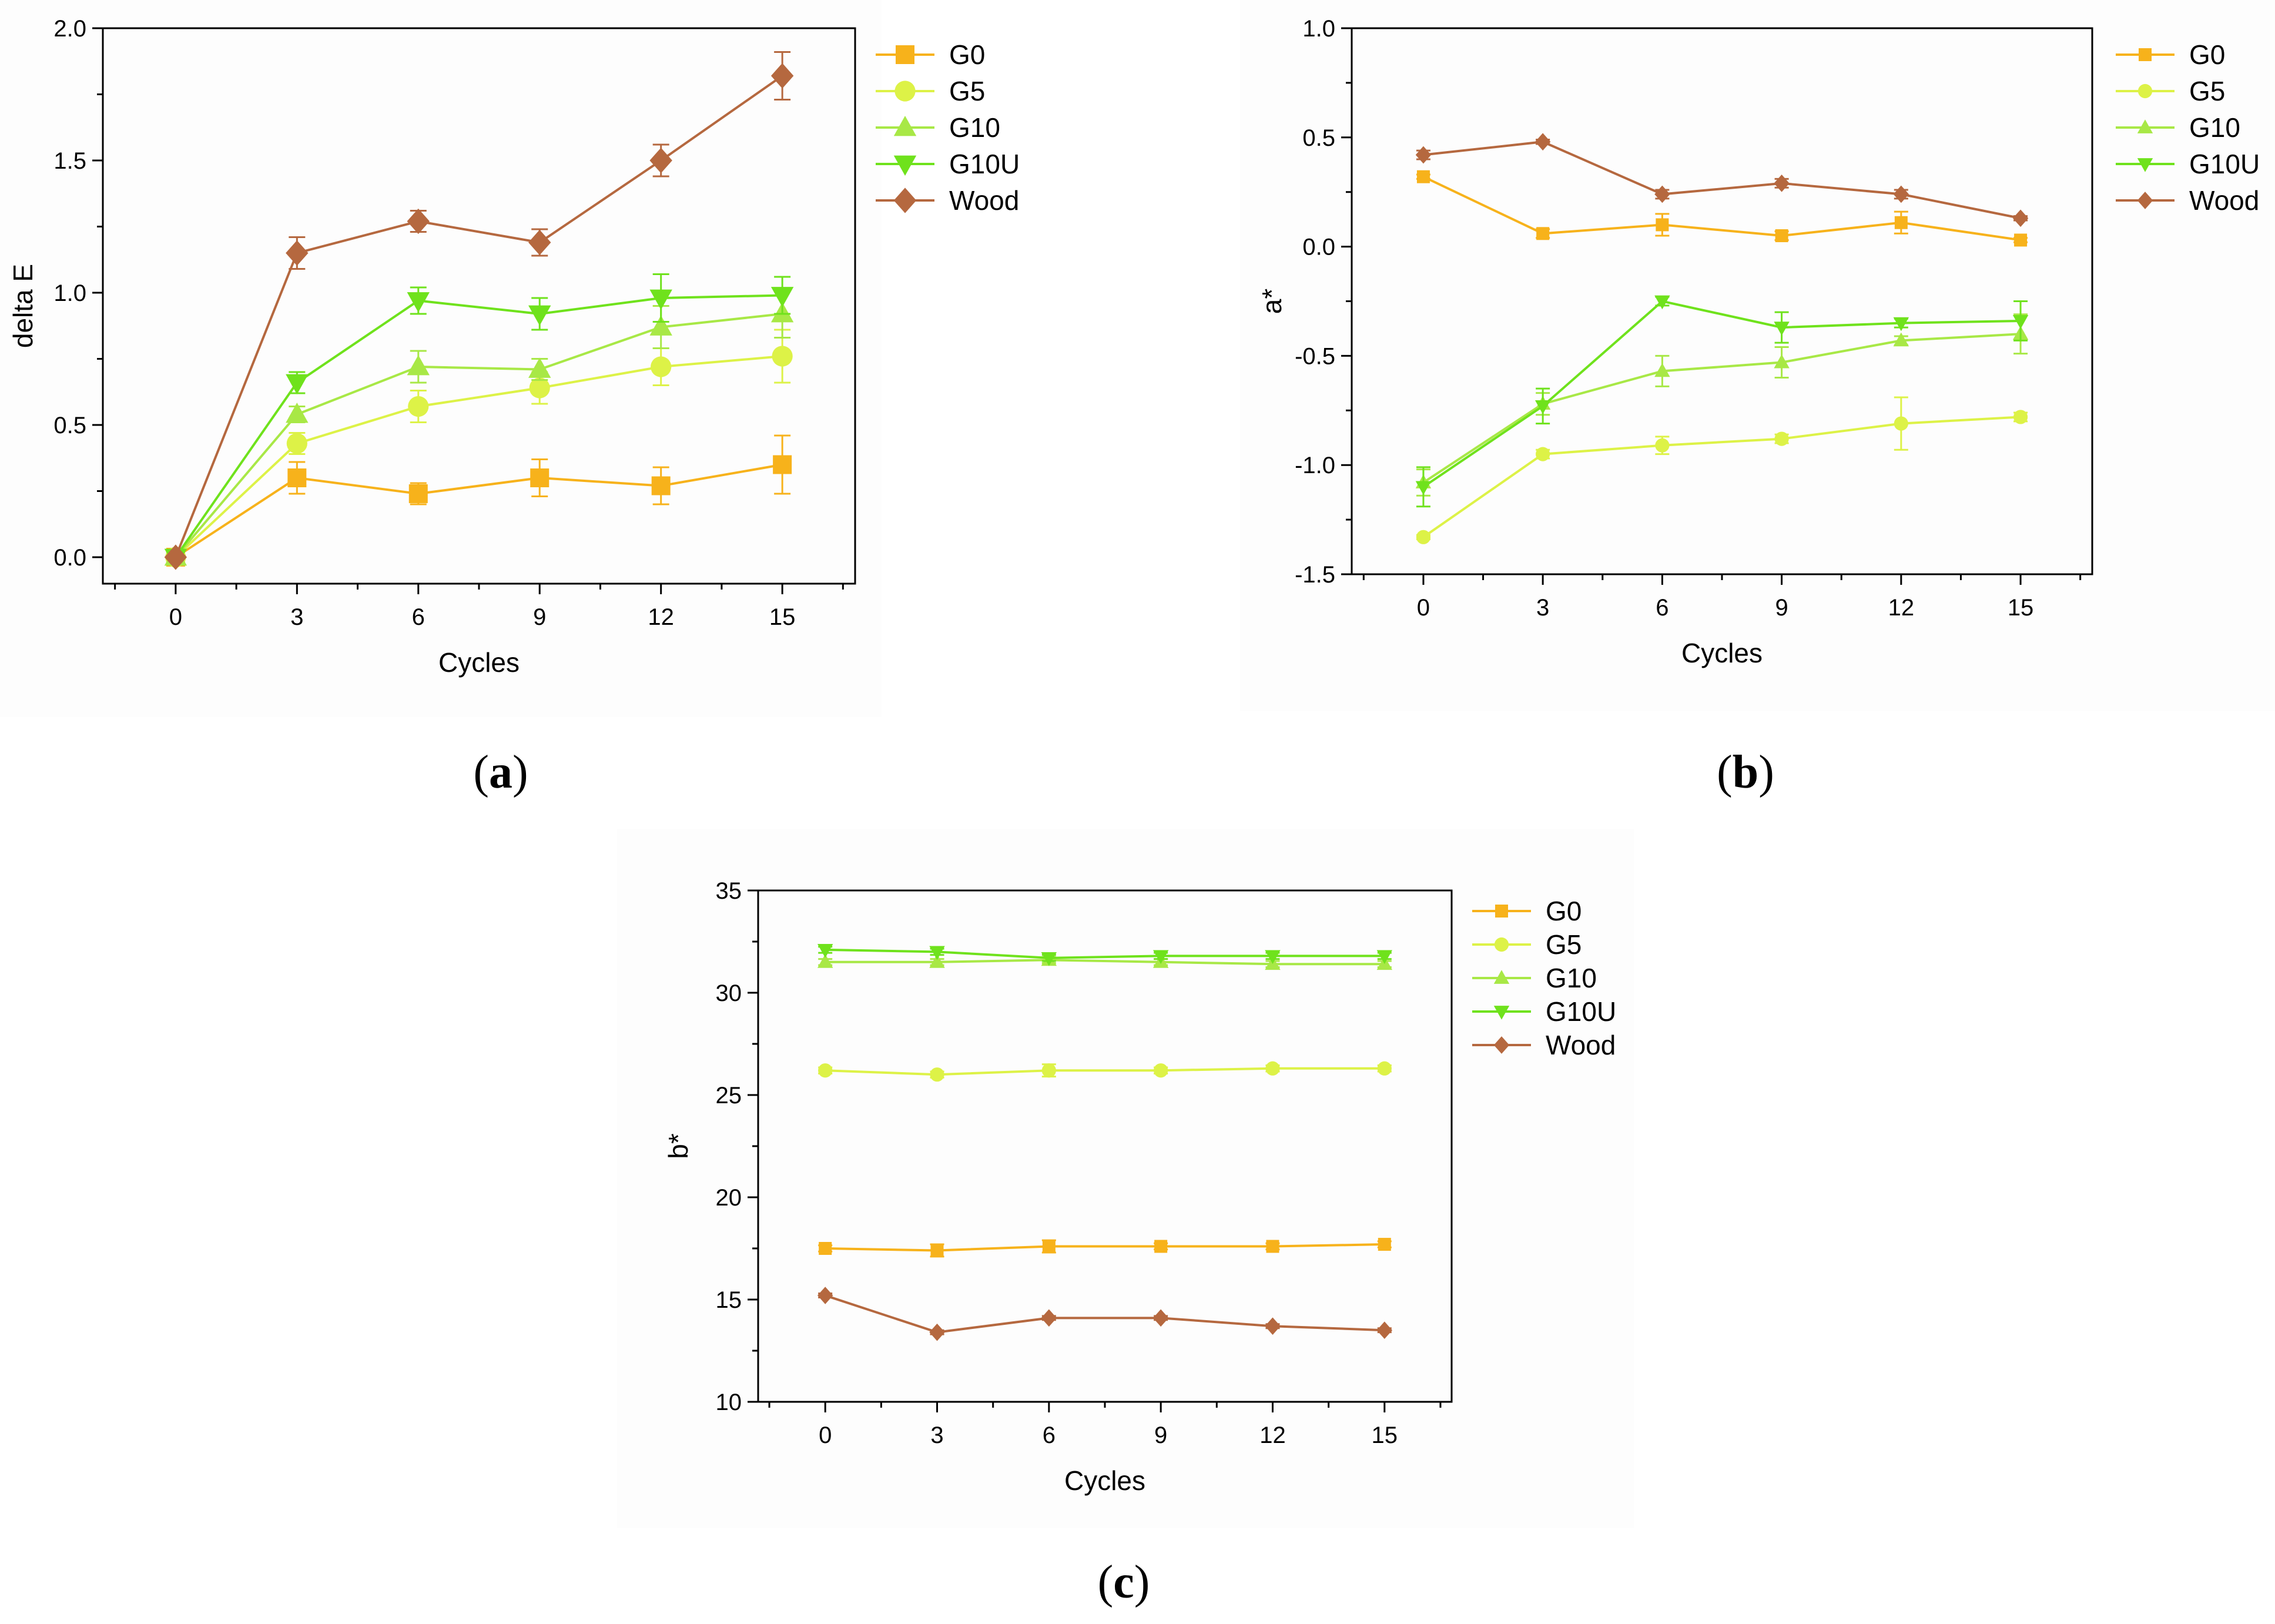 Image resolution: width=2275 pixels, height=1624 pixels. What do you see at coordinates (729, 1402) in the screenshot?
I see `y-tick-label: 10` at bounding box center [729, 1402].